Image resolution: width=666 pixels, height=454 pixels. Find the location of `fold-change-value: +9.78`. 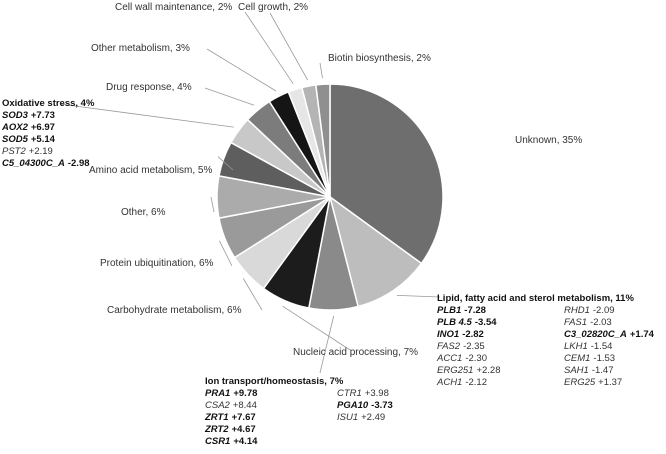

fold-change-value: +9.78 is located at coordinates (245, 393).